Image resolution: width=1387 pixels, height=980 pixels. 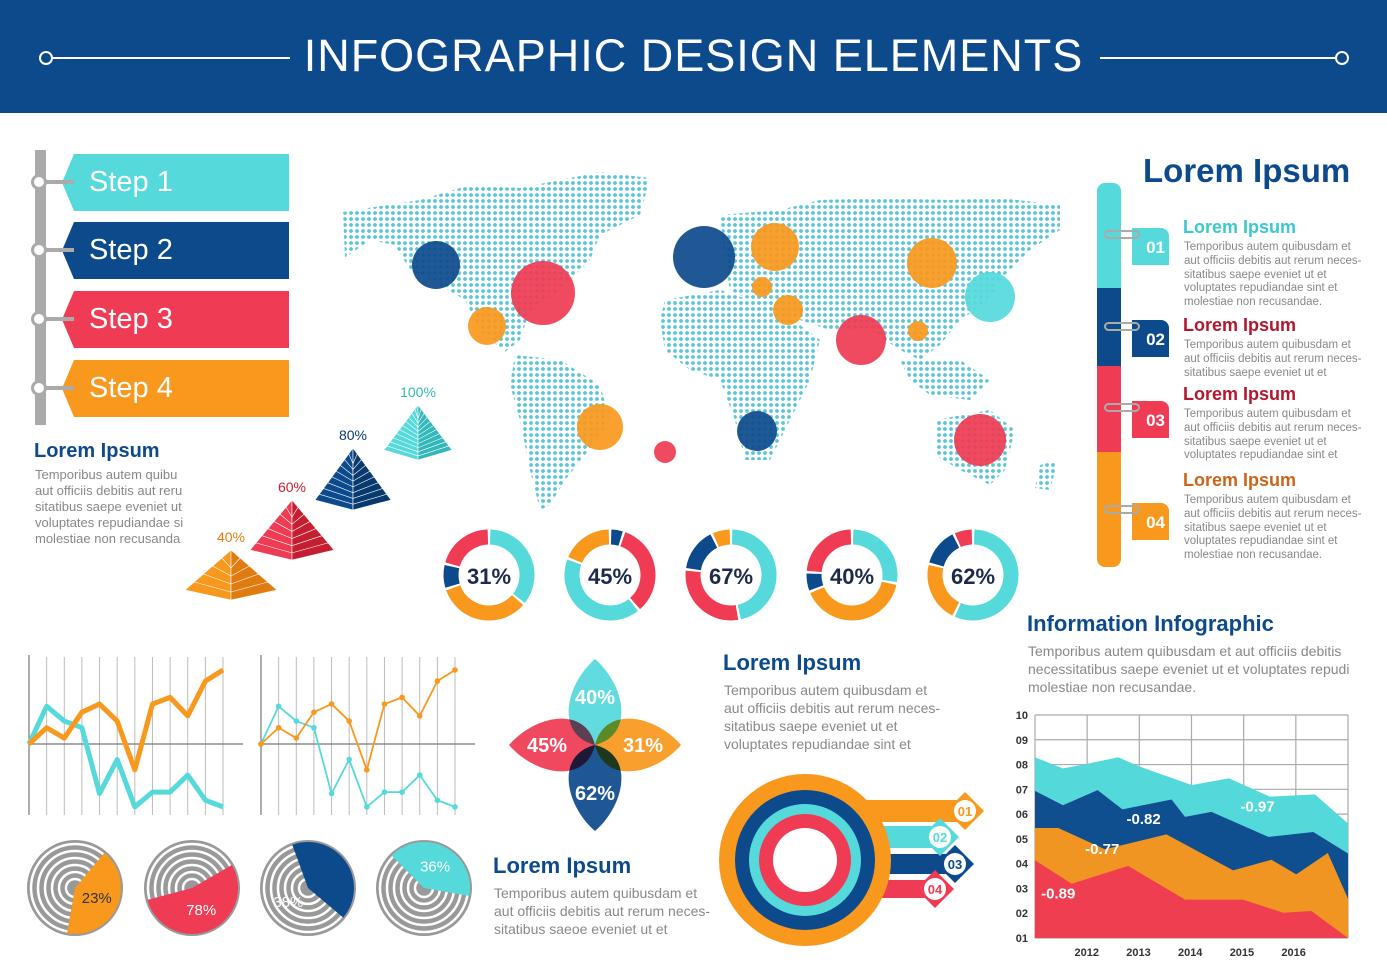 I want to click on target-badge, so click(x=935, y=889).